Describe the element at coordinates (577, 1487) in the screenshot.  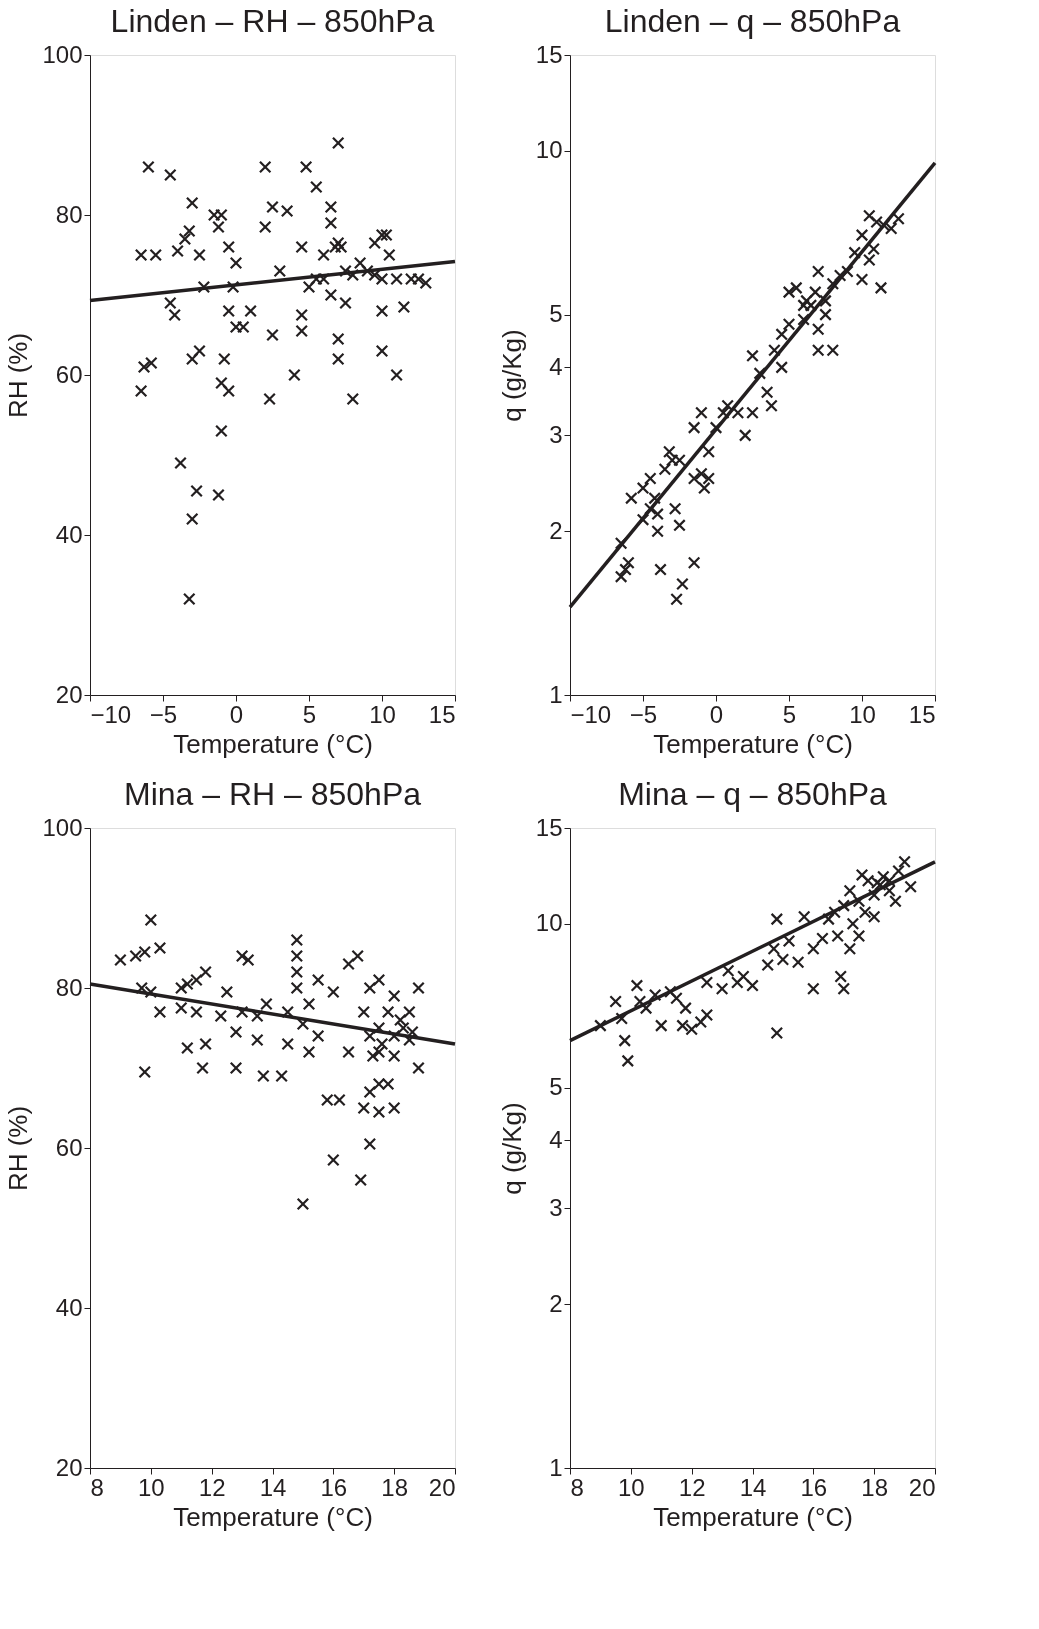
I see `x-tick-label: 8` at that location.